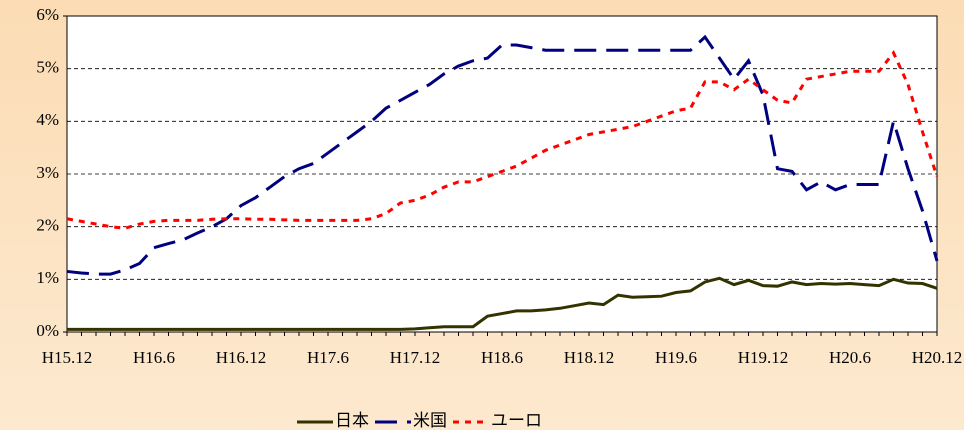 Image resolution: width=964 pixels, height=430 pixels. I want to click on legend-label: 日本, so click(352, 420).